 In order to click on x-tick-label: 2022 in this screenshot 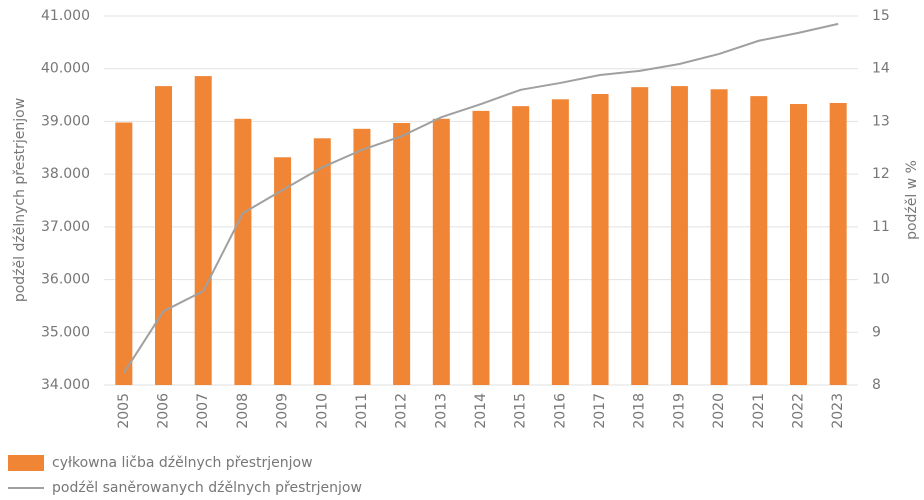, I will do `click(798, 411)`.